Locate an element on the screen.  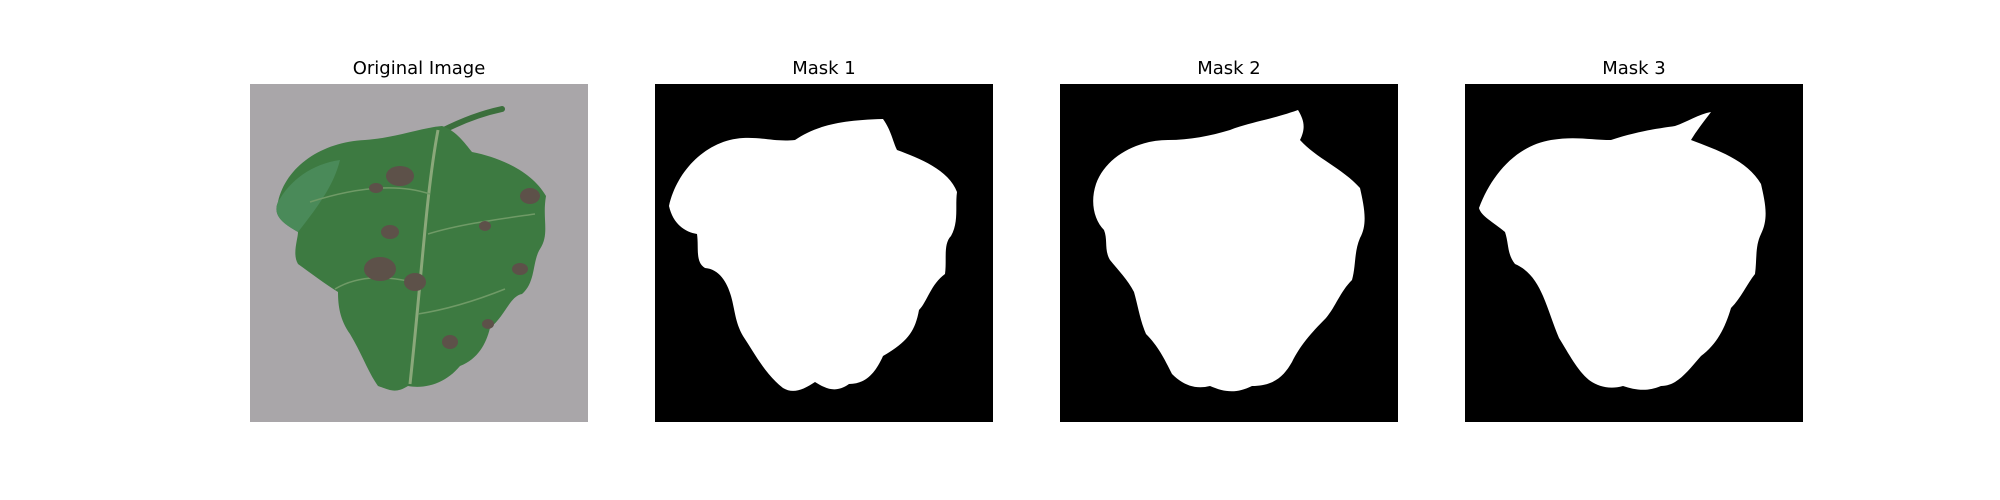
leaf-photo-illustration is located at coordinates (419, 253).